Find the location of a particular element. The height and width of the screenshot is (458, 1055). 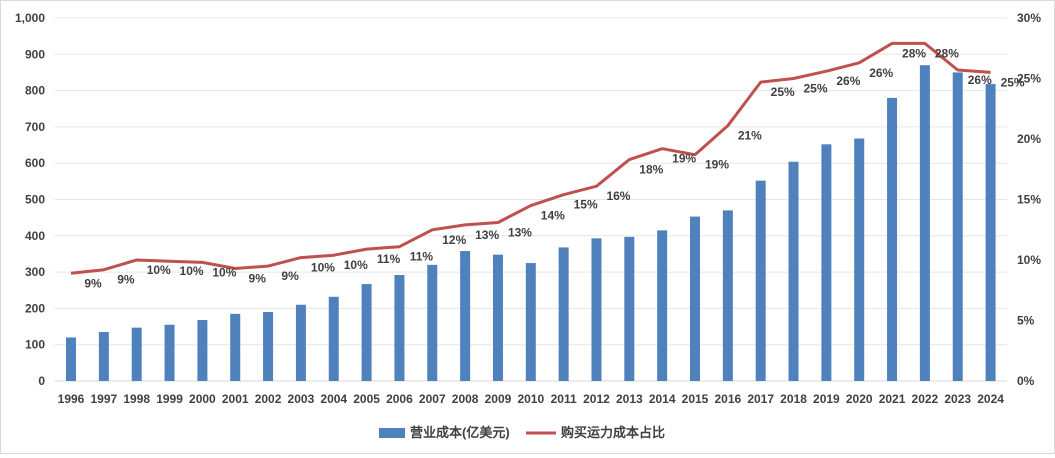

data-label: 19% is located at coordinates (684, 159).